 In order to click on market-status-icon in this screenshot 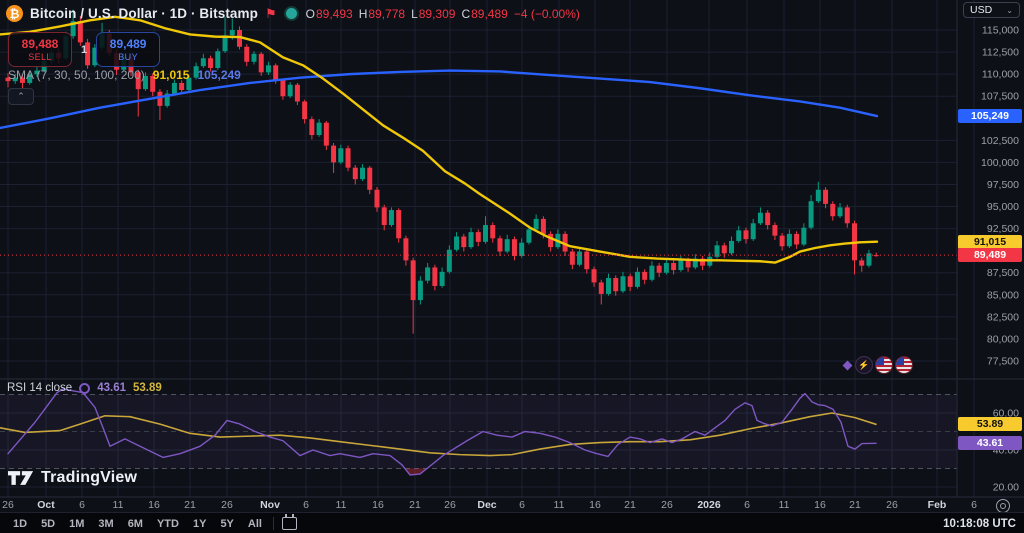, I will do `click(291, 13)`.